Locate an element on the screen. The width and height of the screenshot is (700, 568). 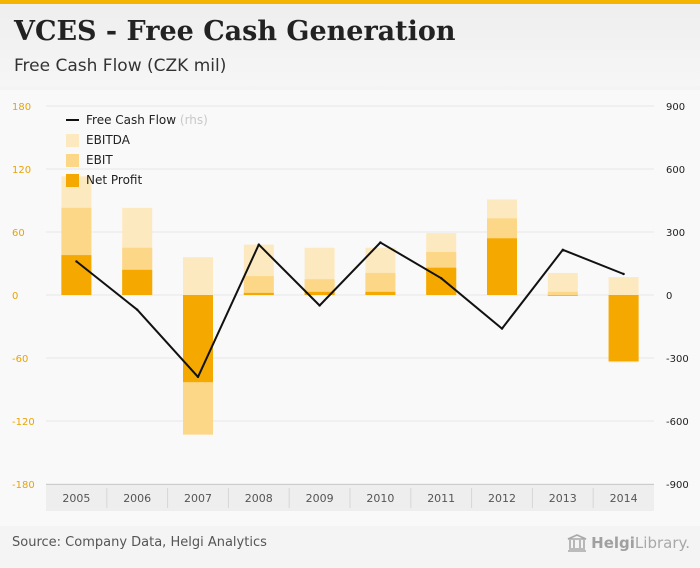
y-left-tick-label: 60 is located at coordinates (18, 233).